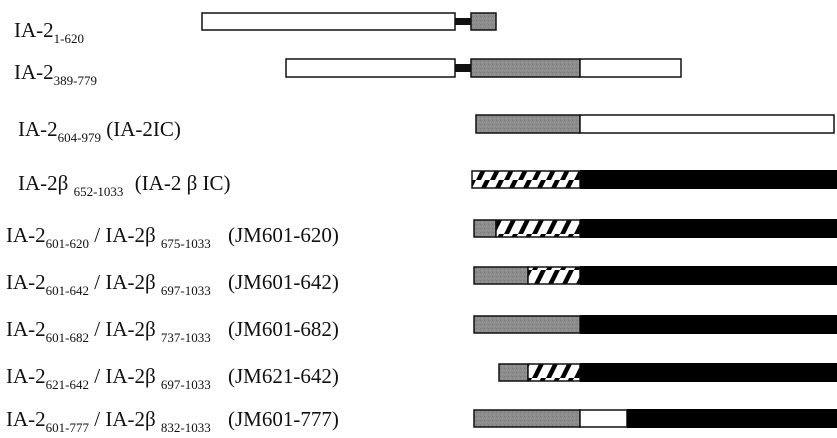 This screenshot has height=438, width=837. Describe the element at coordinates (49, 32) in the screenshot. I see `label-ia2-1-620: IA-21-620` at that location.